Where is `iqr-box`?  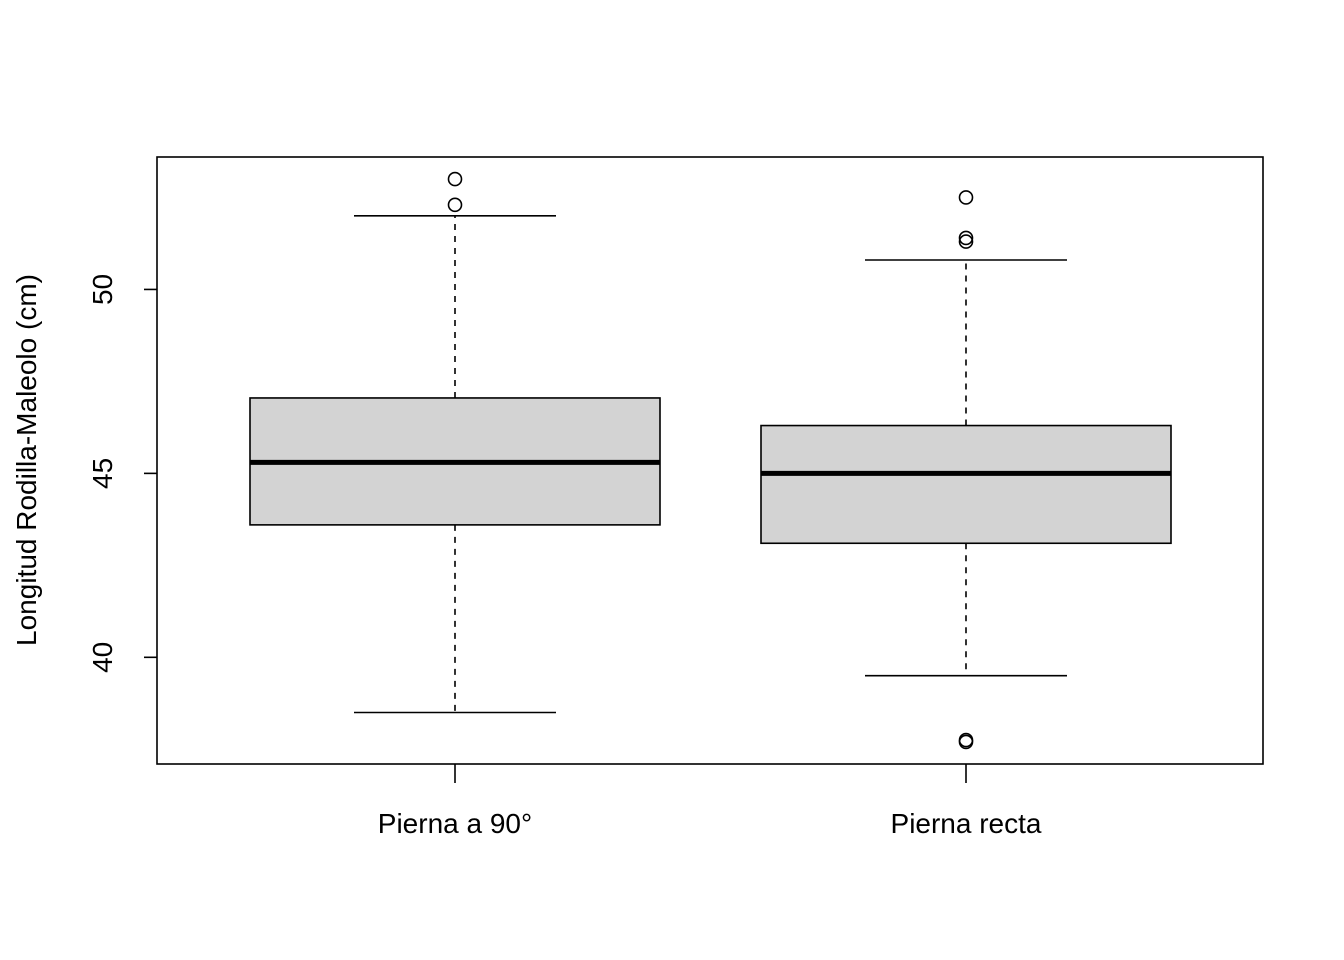 iqr-box is located at coordinates (966, 484).